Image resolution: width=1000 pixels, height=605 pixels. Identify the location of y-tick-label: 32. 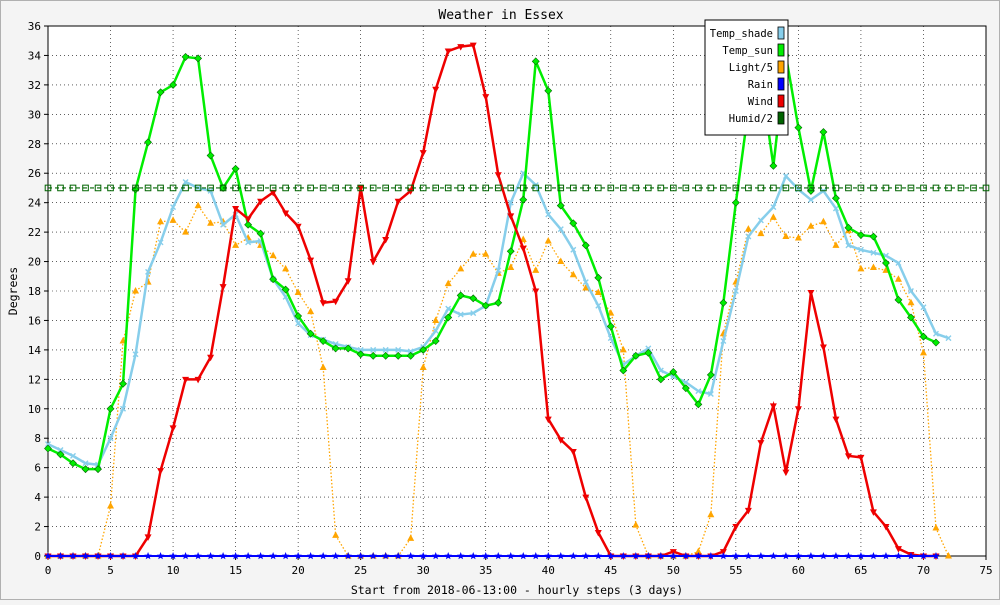
(34, 85).